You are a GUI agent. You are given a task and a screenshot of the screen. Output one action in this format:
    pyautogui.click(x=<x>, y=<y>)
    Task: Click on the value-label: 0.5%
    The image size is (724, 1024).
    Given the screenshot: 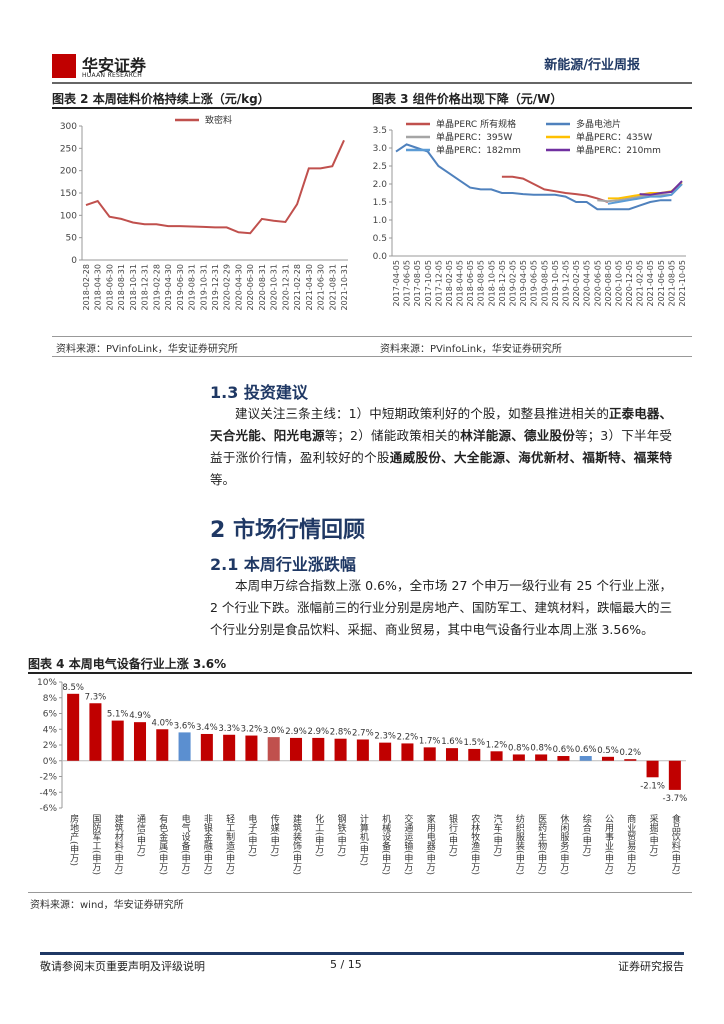 What is the action you would take?
    pyautogui.click(x=608, y=751)
    